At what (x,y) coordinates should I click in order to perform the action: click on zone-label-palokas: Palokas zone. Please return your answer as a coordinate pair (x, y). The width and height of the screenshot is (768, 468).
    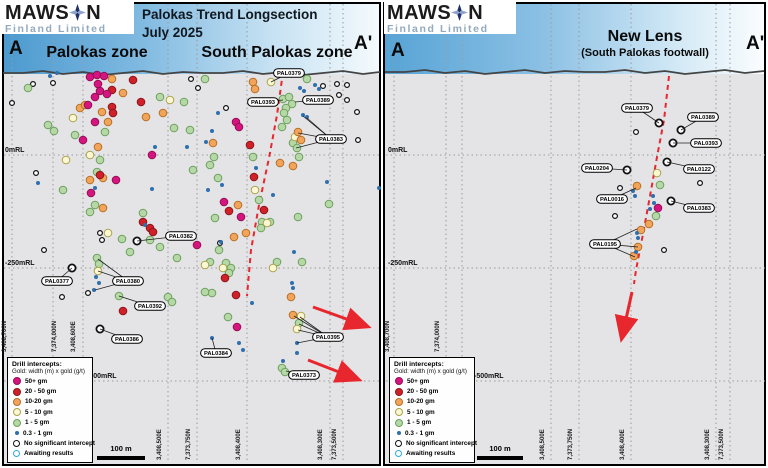
    Looking at the image, I should click on (97, 52).